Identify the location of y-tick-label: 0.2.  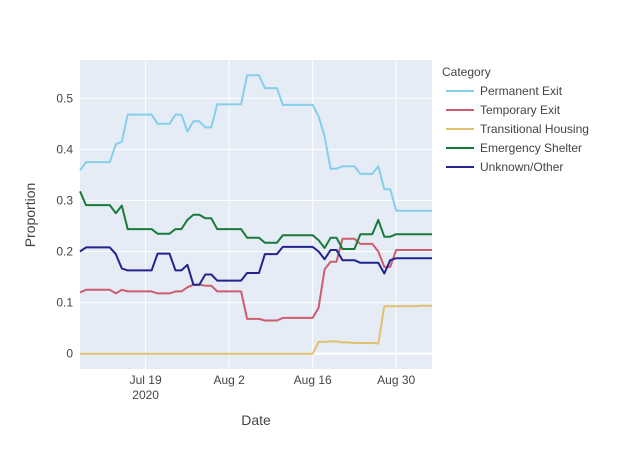
(64, 252).